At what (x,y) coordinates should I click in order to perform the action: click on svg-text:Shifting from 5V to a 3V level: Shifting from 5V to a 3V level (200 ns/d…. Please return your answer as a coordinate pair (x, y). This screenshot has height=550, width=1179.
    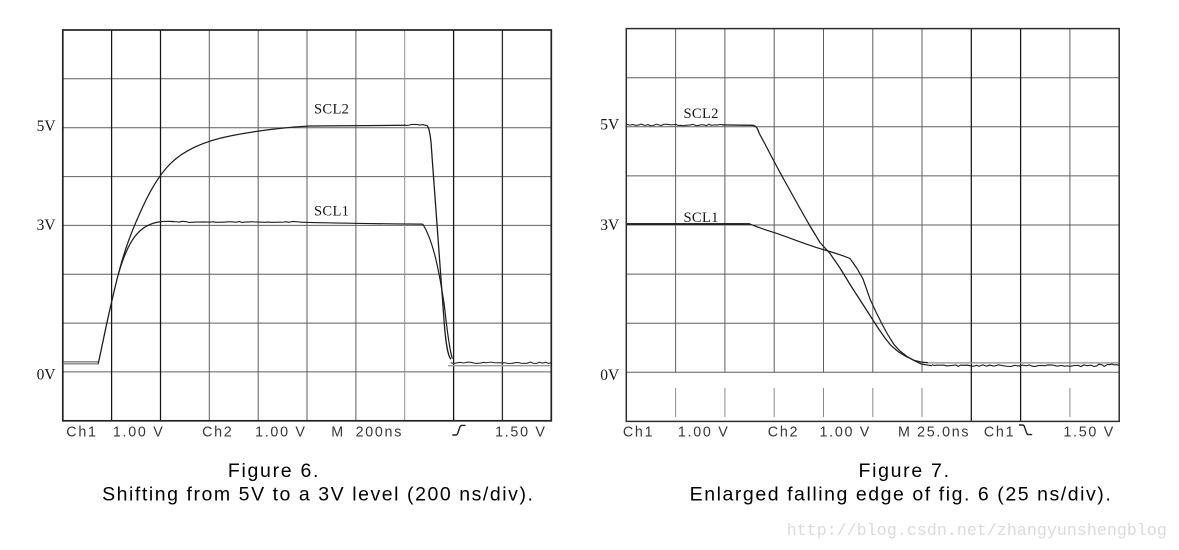
    Looking at the image, I should click on (318, 495).